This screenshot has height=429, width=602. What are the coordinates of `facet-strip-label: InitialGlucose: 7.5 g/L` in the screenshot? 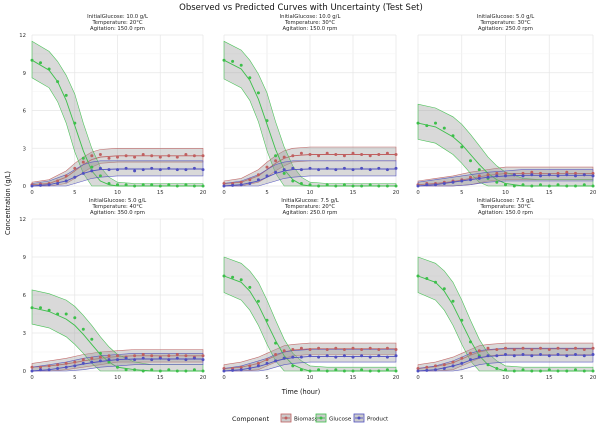 It's located at (309, 201).